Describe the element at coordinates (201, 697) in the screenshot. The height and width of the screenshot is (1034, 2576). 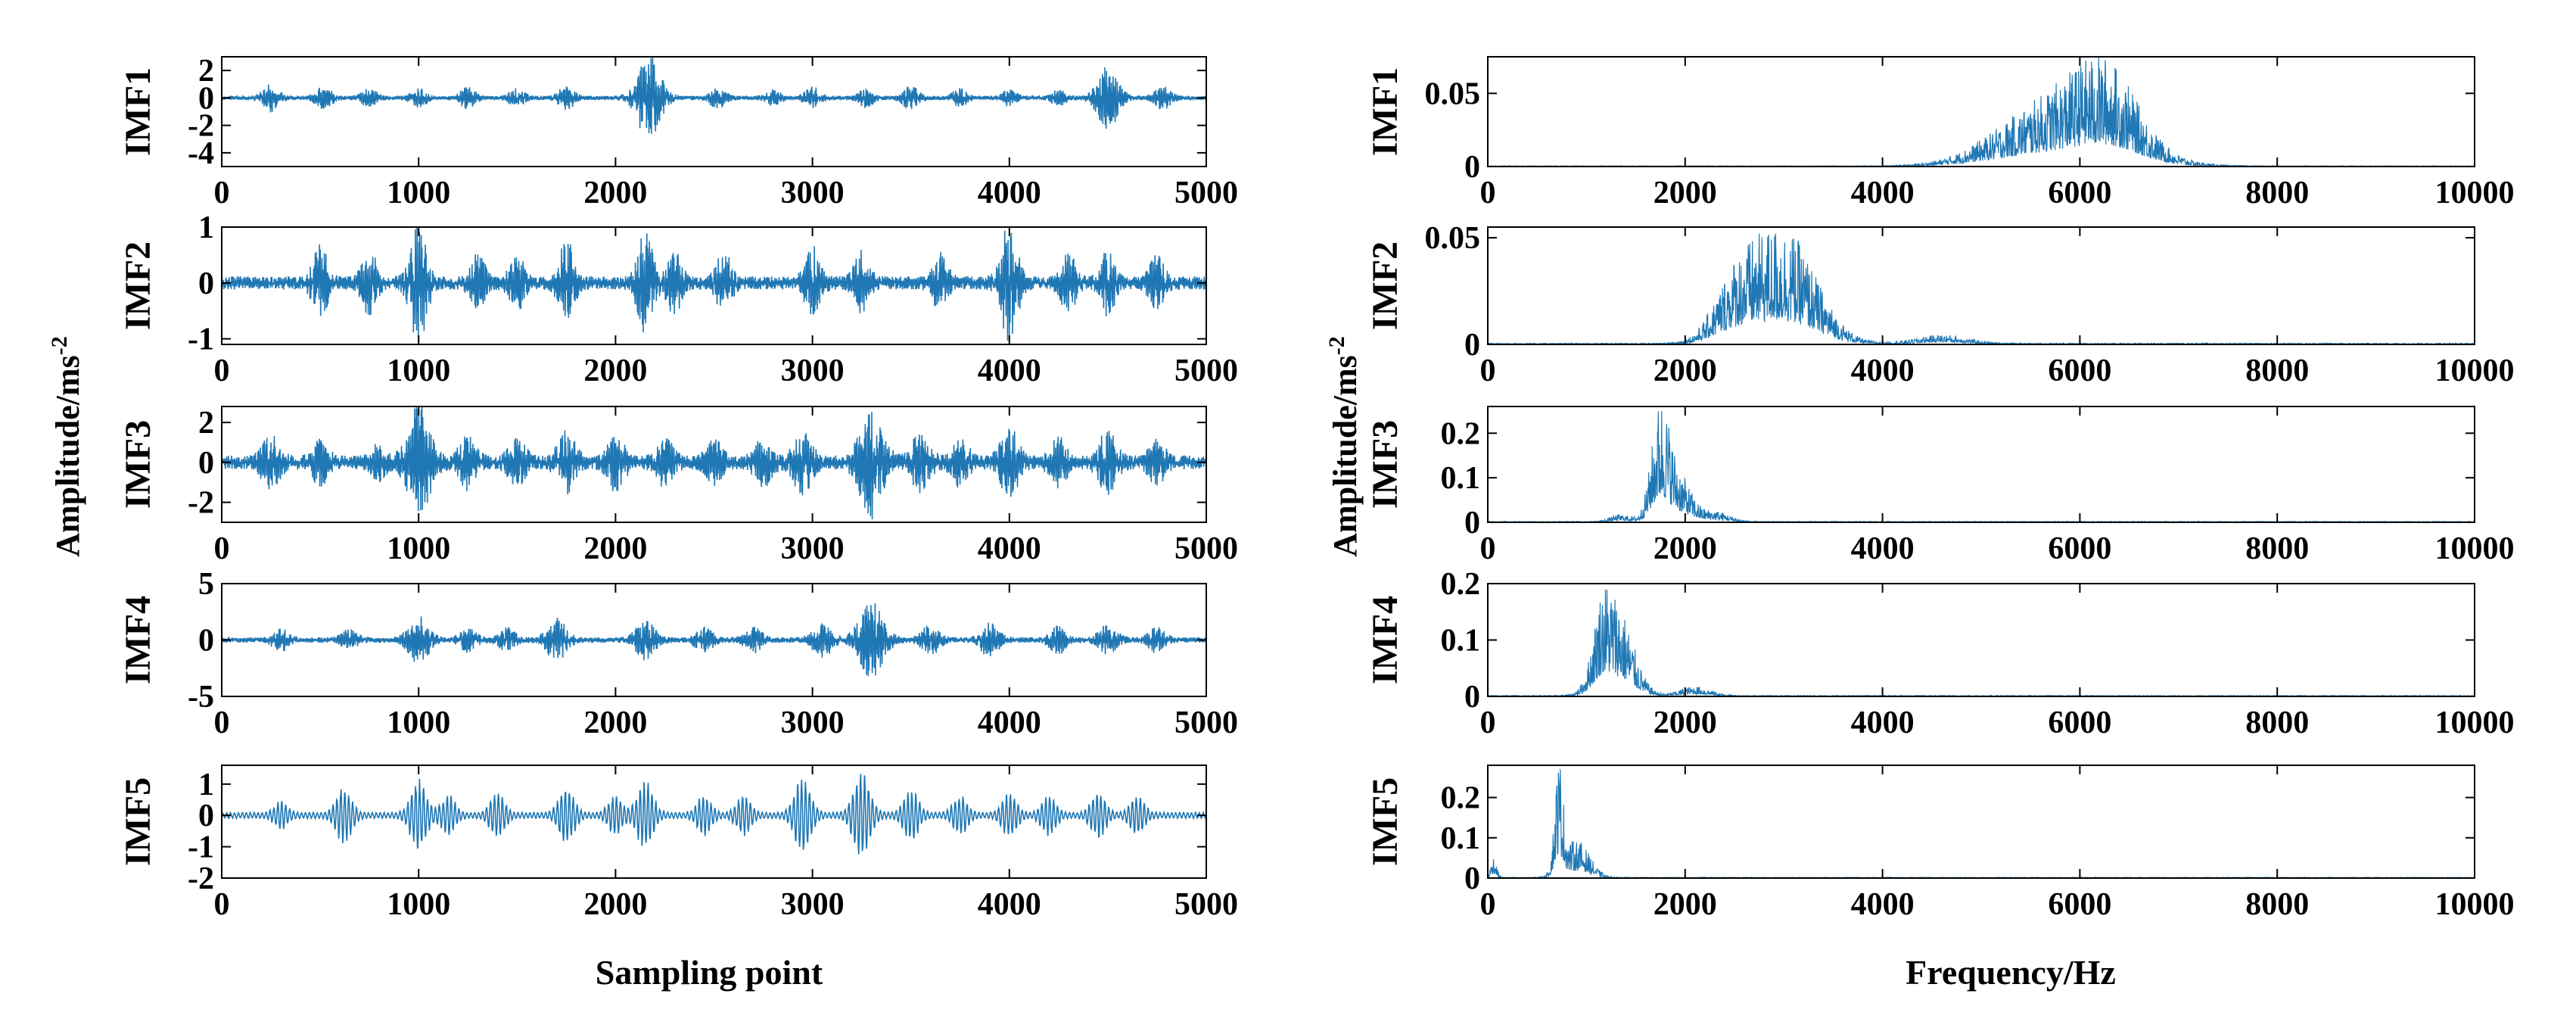
I see `y-tick-label: -5` at that location.